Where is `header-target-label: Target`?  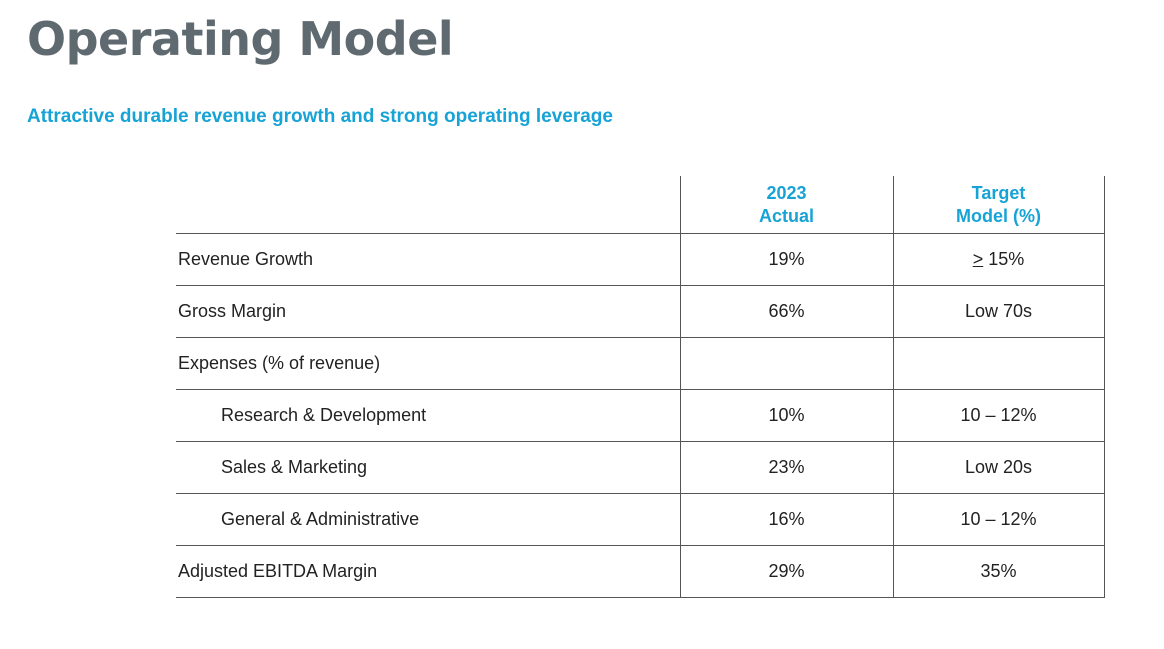
header-target-label: Target is located at coordinates (998, 192).